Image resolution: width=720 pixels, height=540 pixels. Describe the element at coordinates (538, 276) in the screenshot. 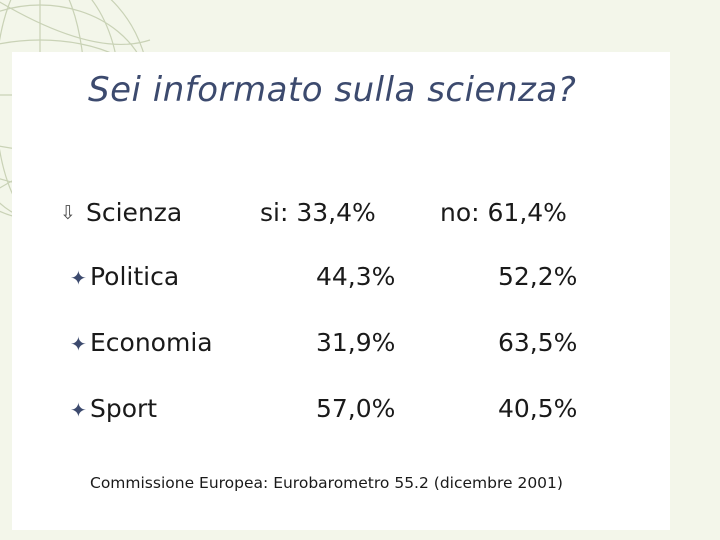

I see `no-value: 52,2%` at that location.